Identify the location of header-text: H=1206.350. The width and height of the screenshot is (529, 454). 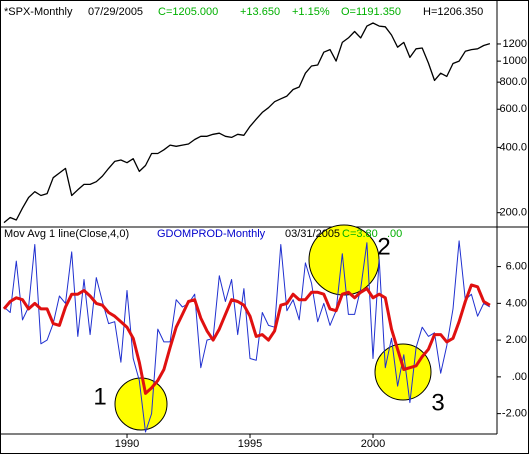
(453, 12).